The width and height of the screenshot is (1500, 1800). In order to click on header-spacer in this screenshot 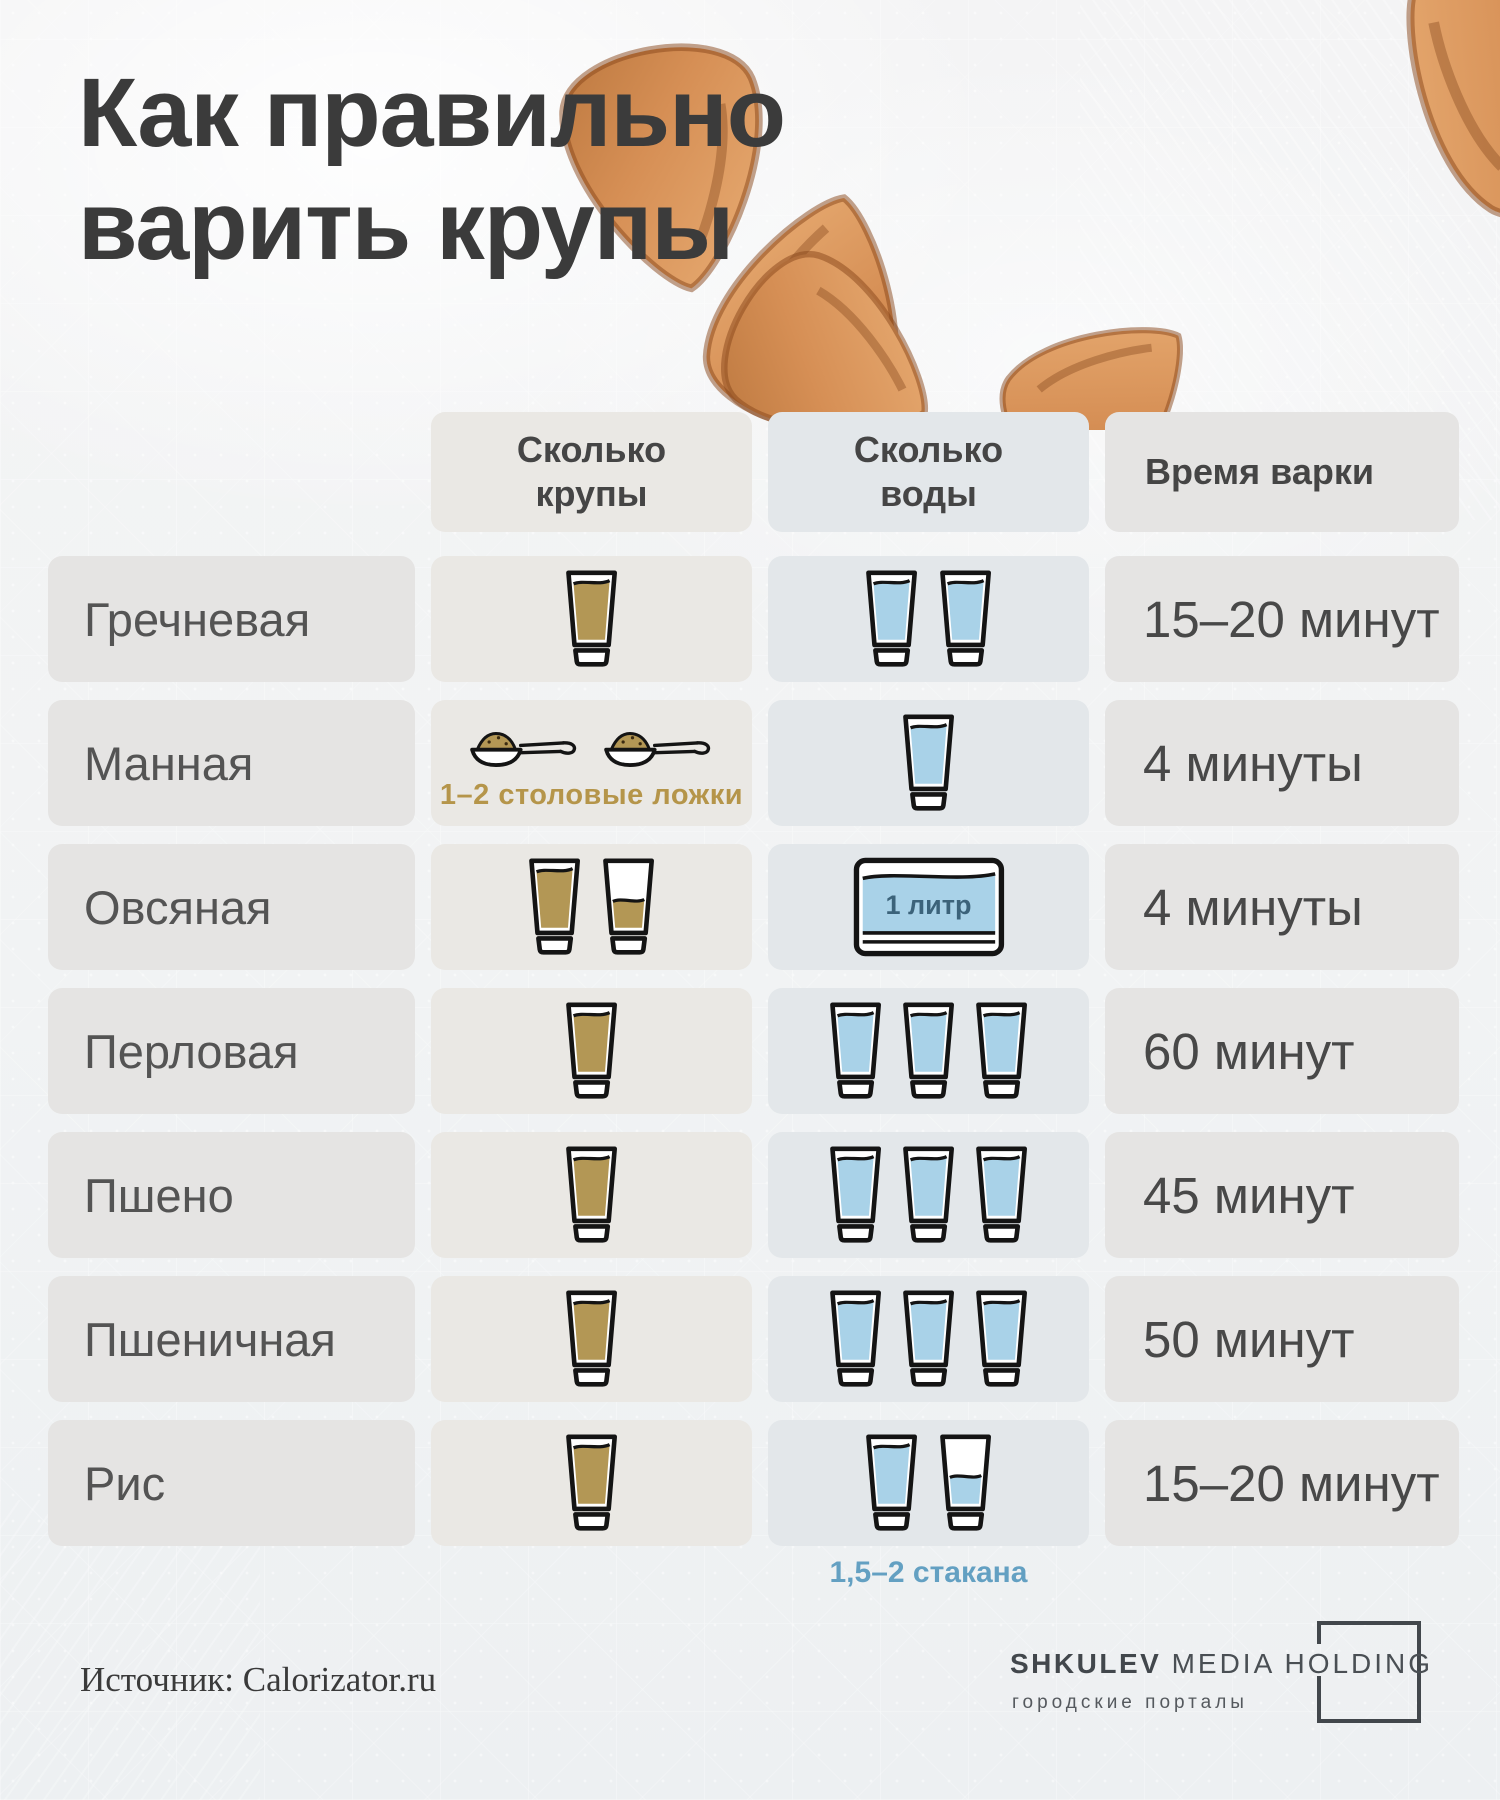, I will do `click(231, 472)`.